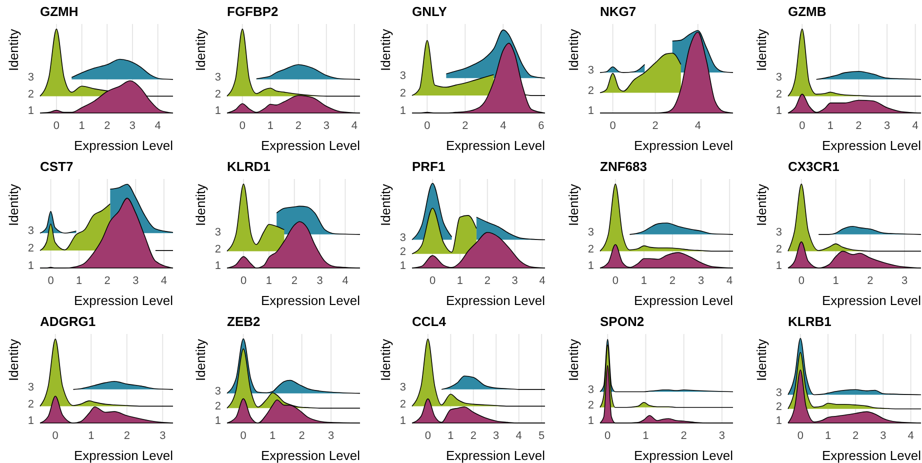 This screenshot has height=463, width=922. I want to click on chart-title: NKG7, so click(618, 11).